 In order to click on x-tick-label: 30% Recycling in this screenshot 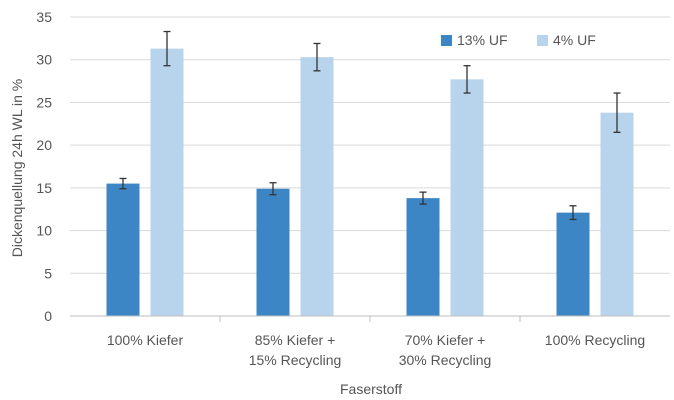, I will do `click(445, 360)`.